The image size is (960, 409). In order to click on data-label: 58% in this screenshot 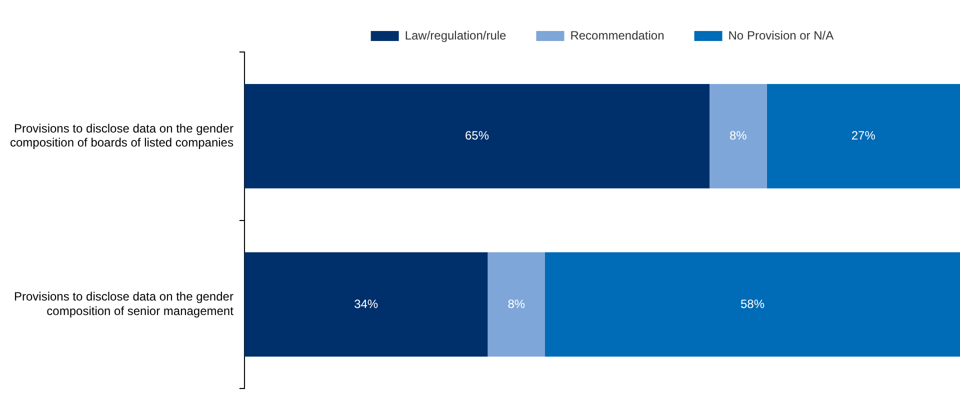, I will do `click(752, 303)`.